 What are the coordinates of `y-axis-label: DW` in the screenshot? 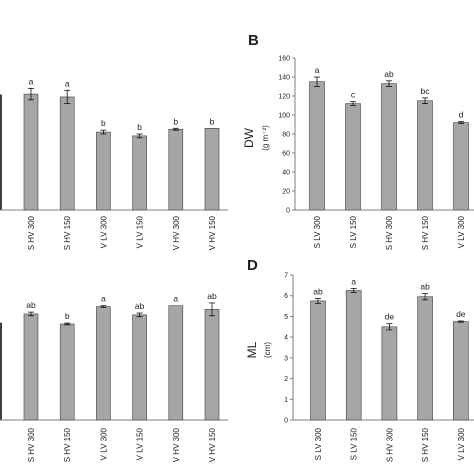 It's located at (249, 137).